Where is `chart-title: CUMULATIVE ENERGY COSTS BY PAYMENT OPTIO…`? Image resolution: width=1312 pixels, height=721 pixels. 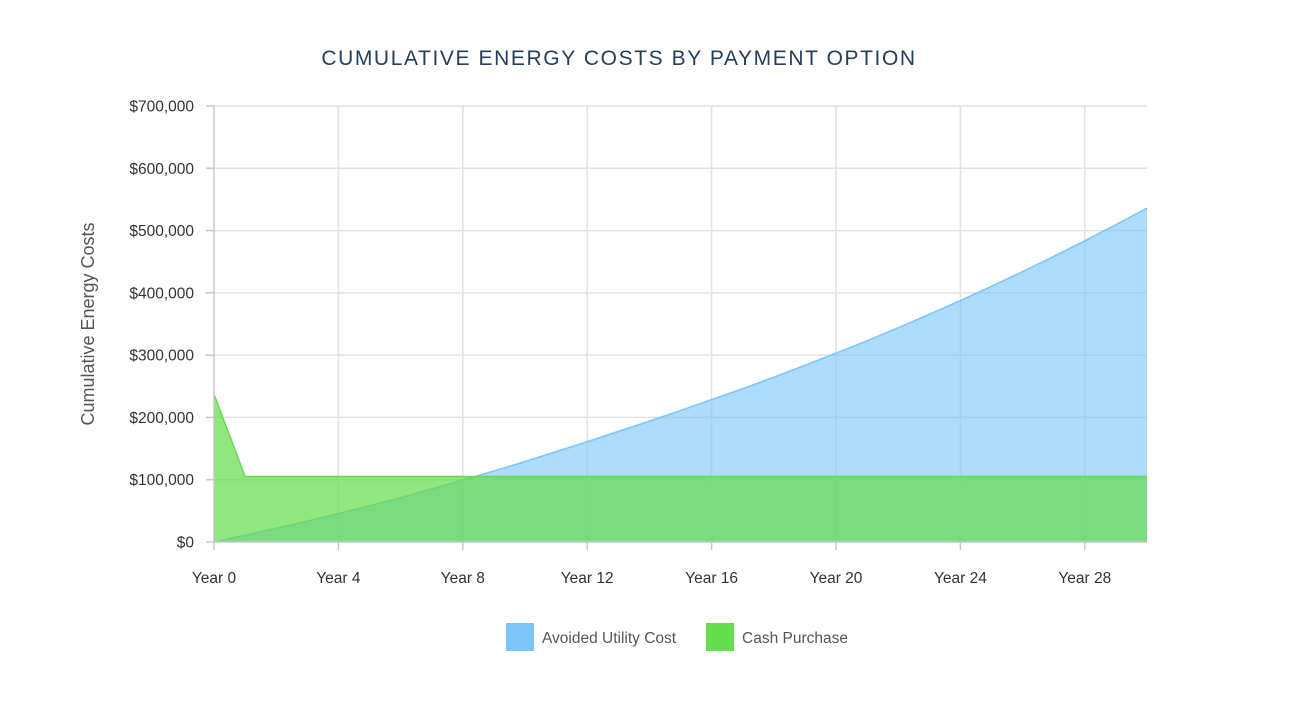 chart-title: CUMULATIVE ENERGY COSTS BY PAYMENT OPTIO… is located at coordinates (618, 58).